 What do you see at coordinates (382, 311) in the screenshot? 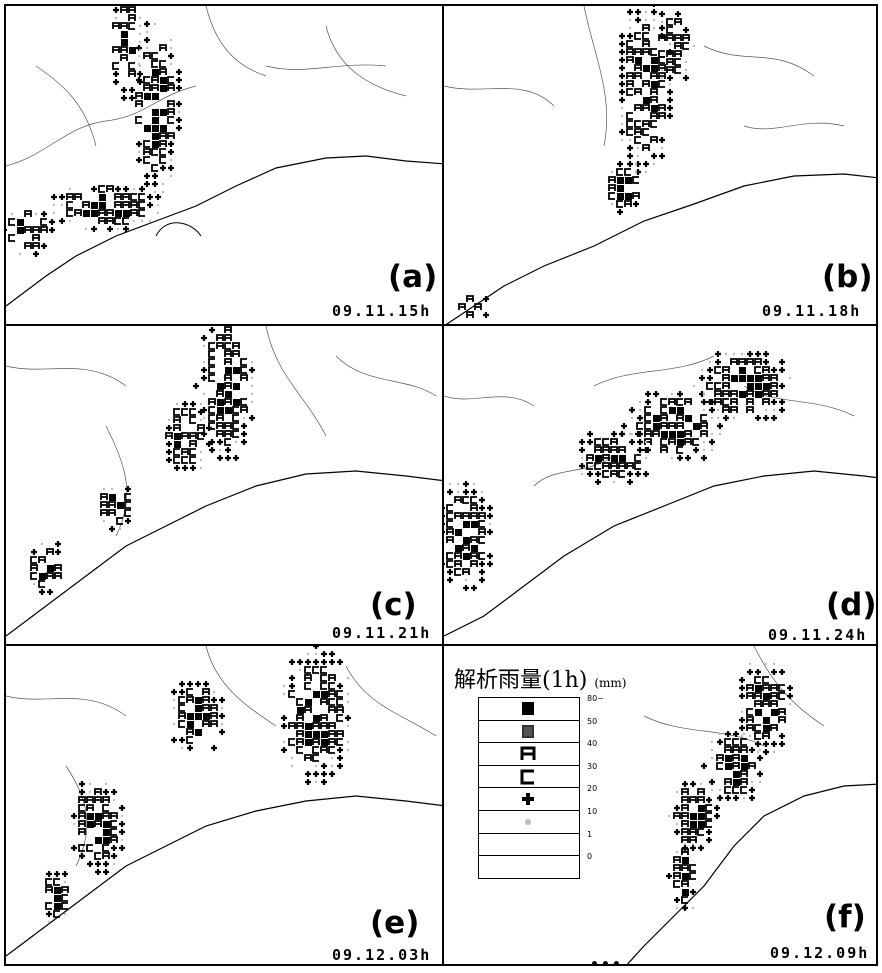
I see `panel-time-a: 09.11.15h` at bounding box center [382, 311].